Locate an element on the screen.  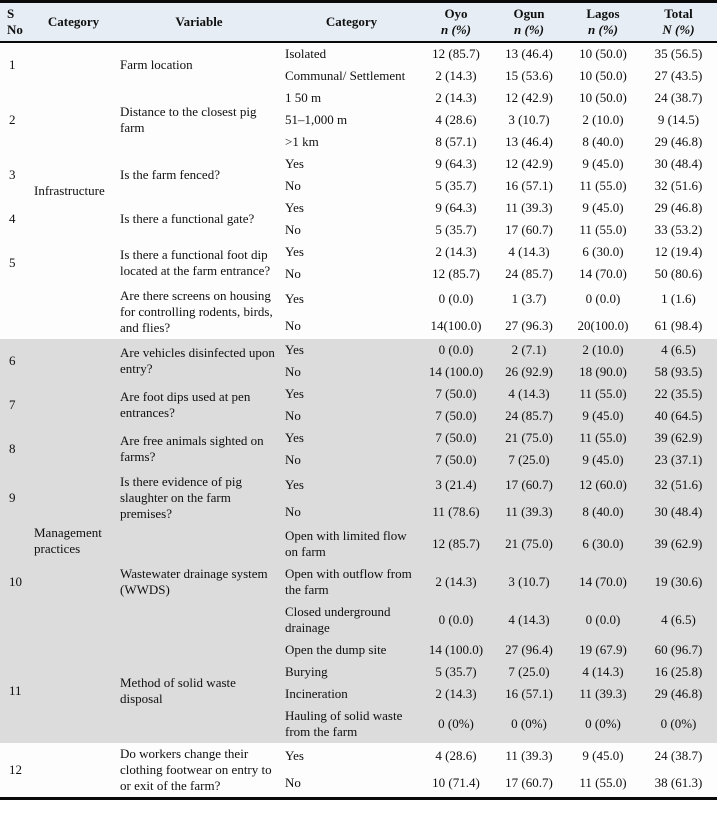
value-cell-ogun: 21 (75.0) is located at coordinates (529, 437).